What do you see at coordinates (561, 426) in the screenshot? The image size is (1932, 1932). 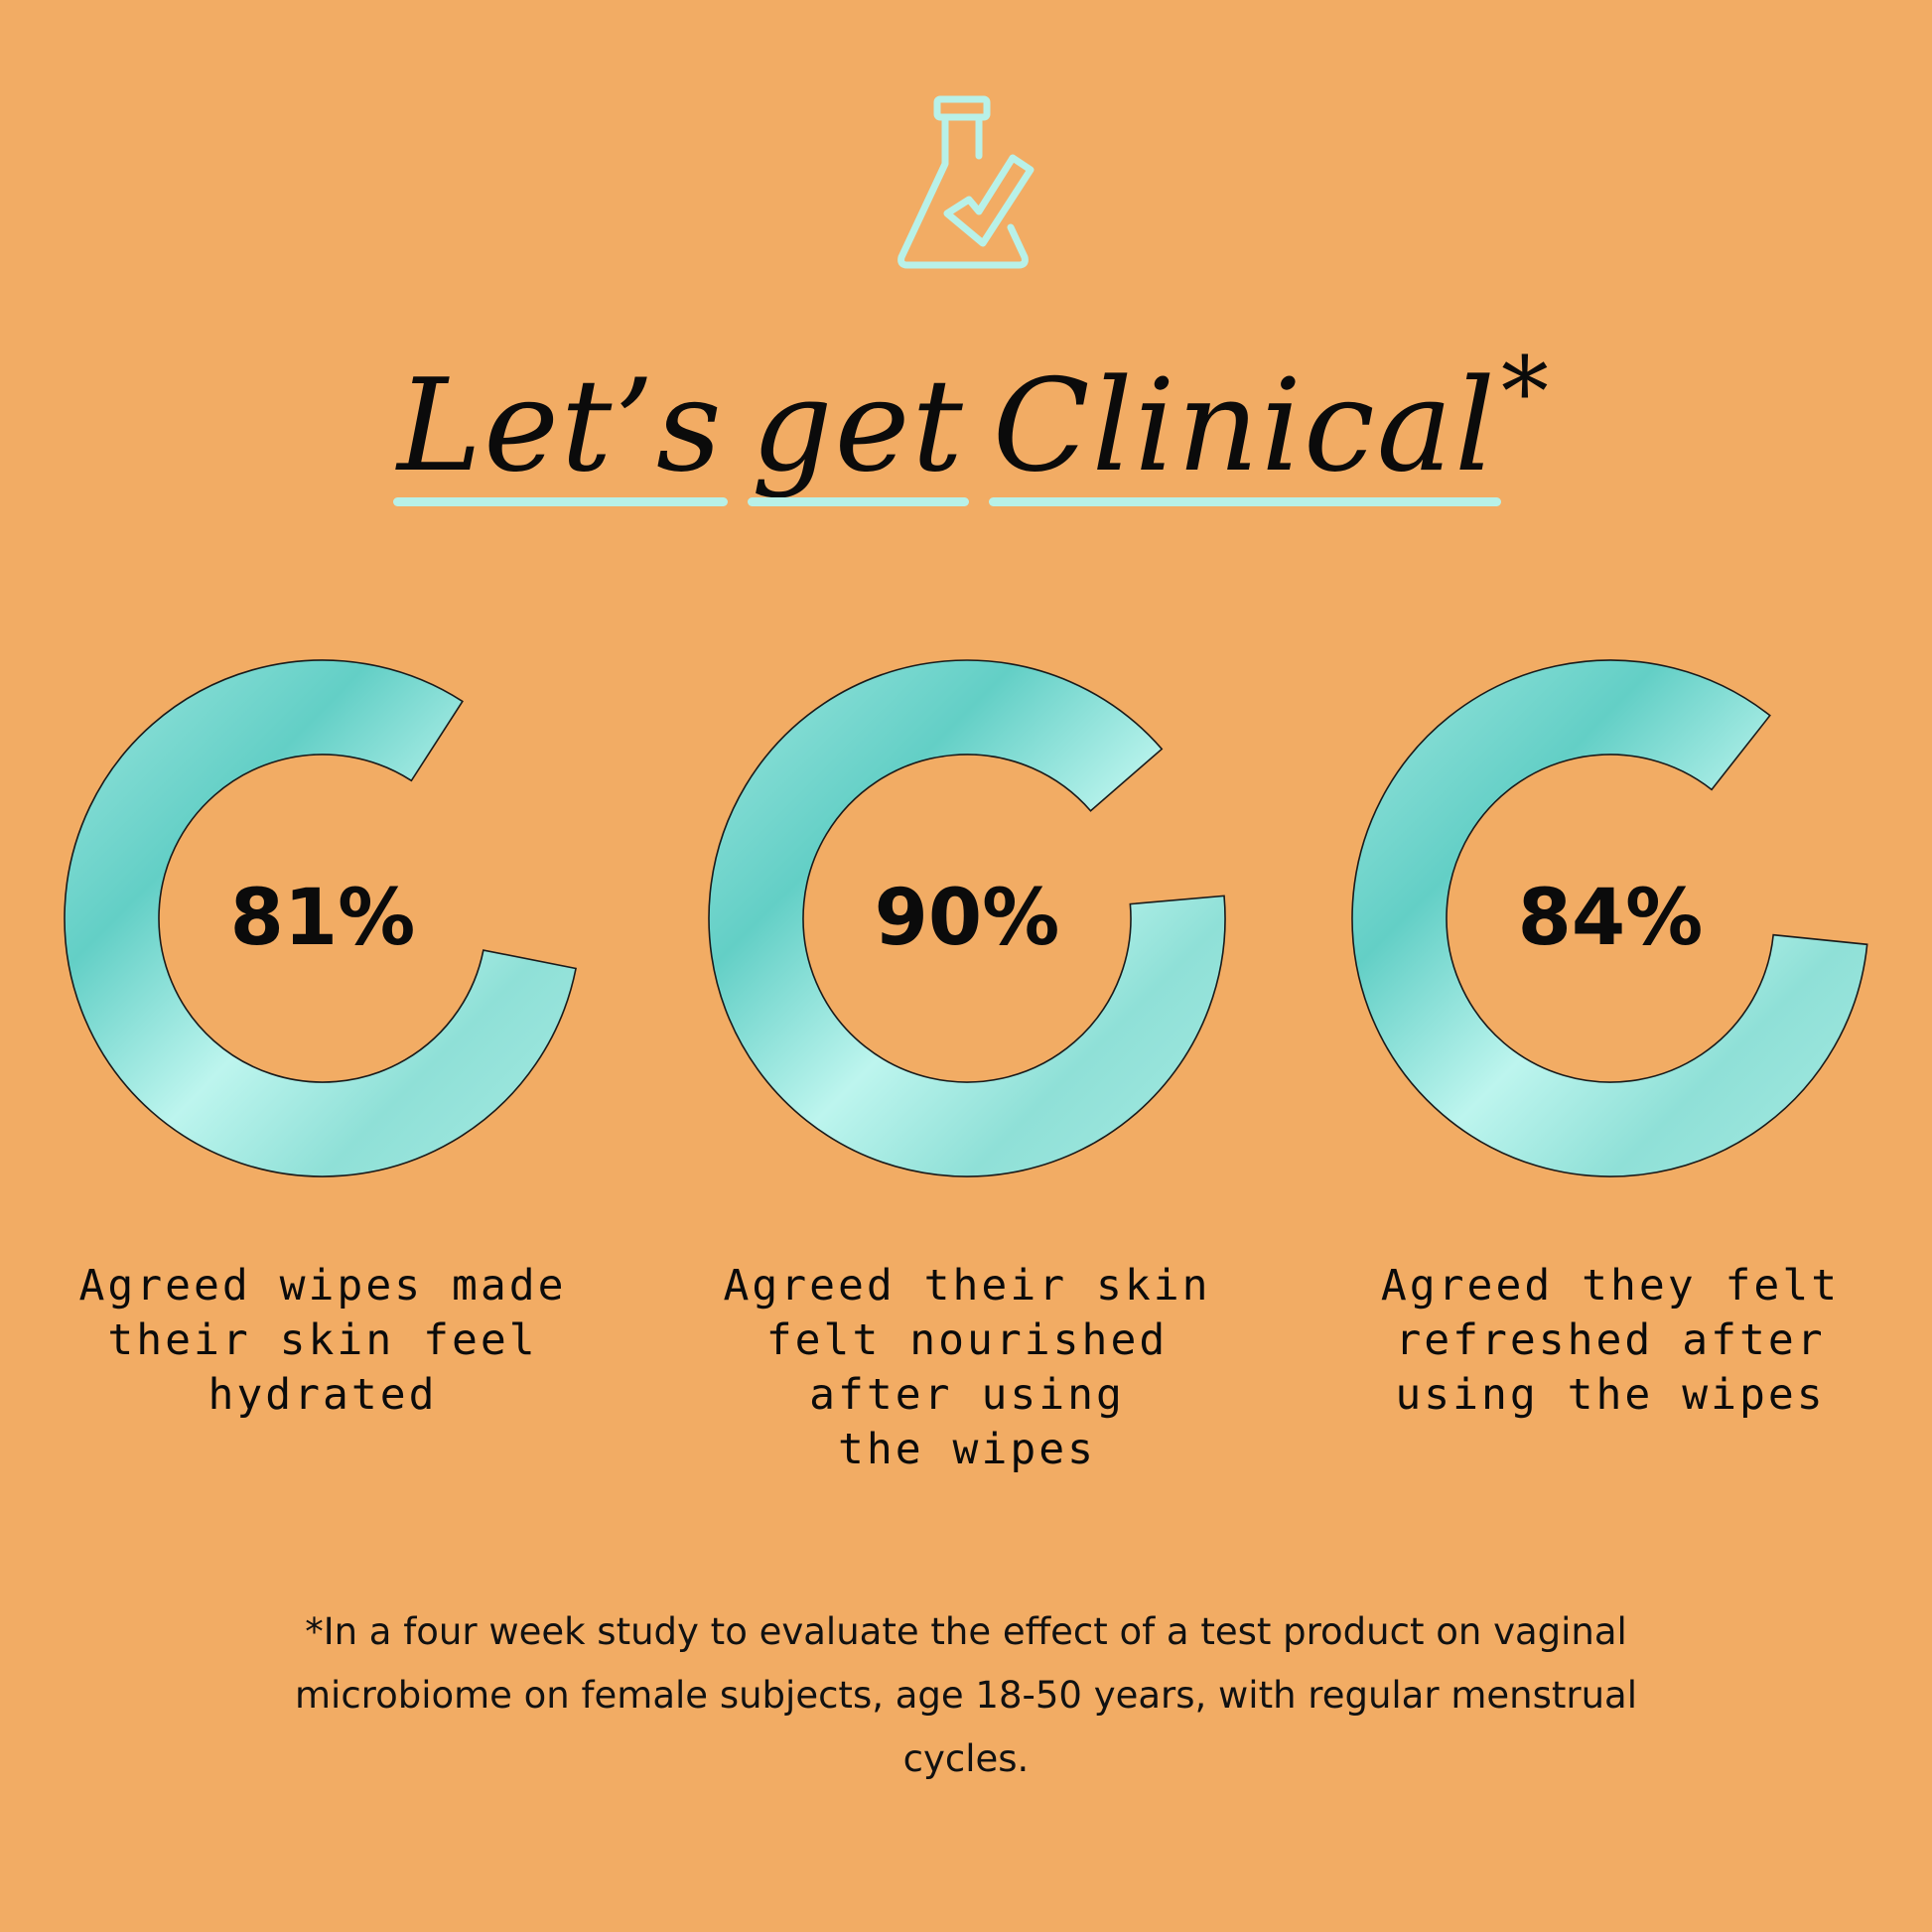 I see `title-word-lets: Let’s` at bounding box center [561, 426].